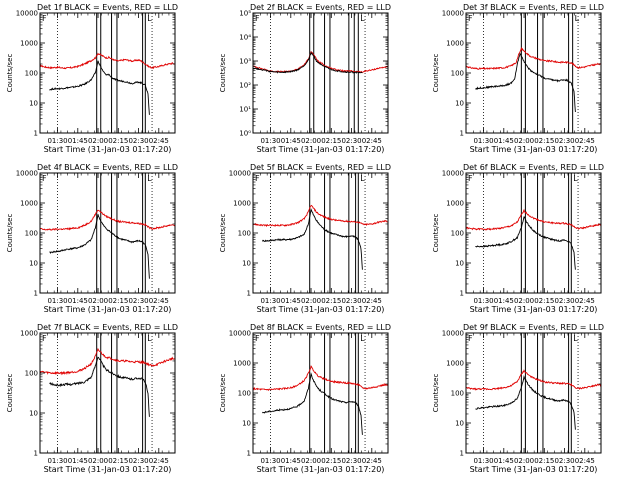 The width and height of the screenshot is (640, 480). Describe the element at coordinates (245, 110) in the screenshot. I see `y-tick-label: 10¹` at that location.